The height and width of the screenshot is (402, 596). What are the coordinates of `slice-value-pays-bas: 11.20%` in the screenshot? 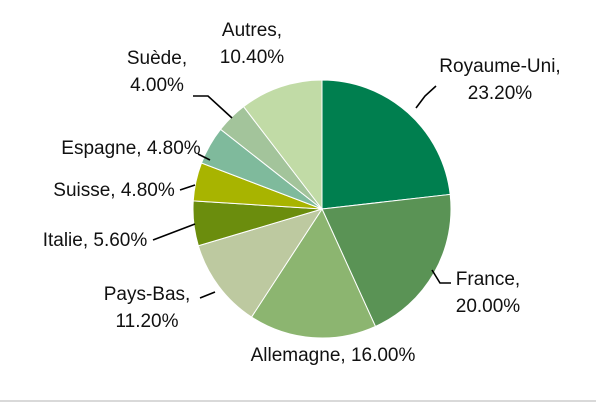 It's located at (146, 321).